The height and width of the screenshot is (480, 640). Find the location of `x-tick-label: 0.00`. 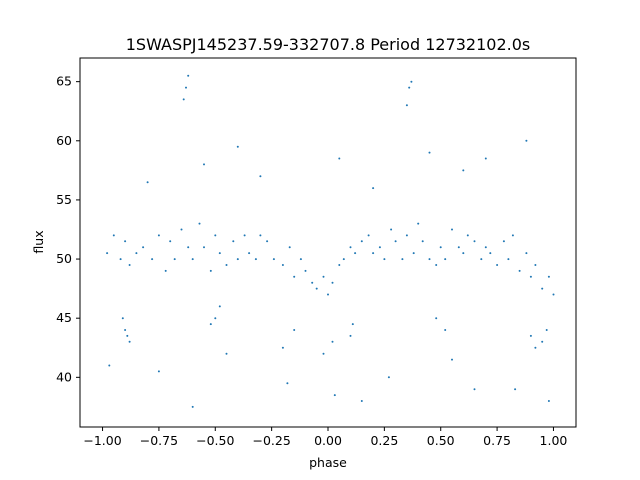

x-tick-label: 0.00 is located at coordinates (328, 440).